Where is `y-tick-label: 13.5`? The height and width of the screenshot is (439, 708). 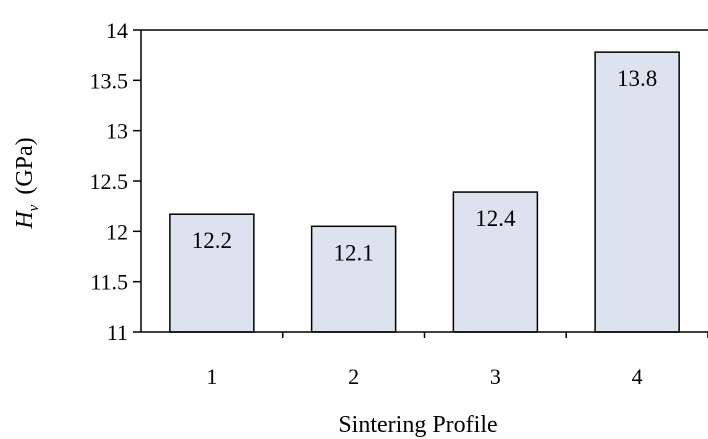
y-tick-label: 13.5 is located at coordinates (109, 80).